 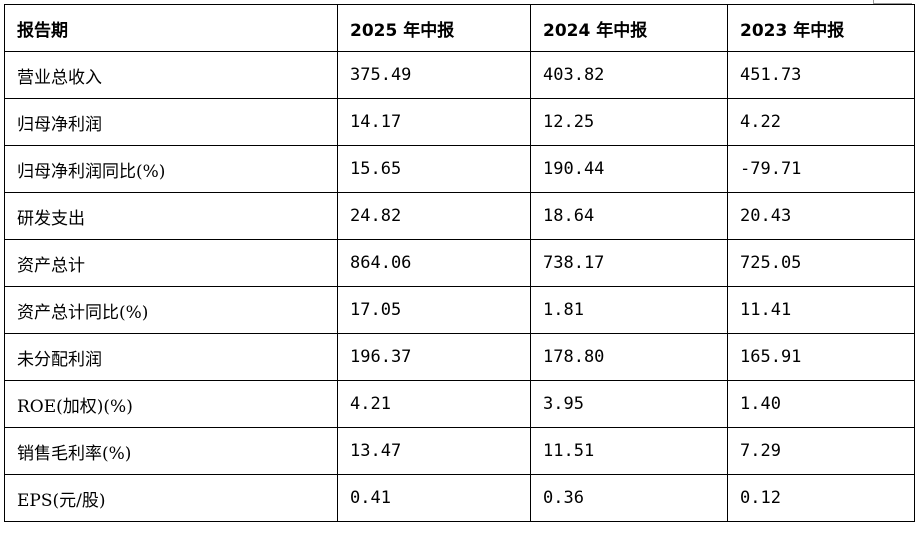 What do you see at coordinates (434, 263) in the screenshot?
I see `value-cell: 864.06` at bounding box center [434, 263].